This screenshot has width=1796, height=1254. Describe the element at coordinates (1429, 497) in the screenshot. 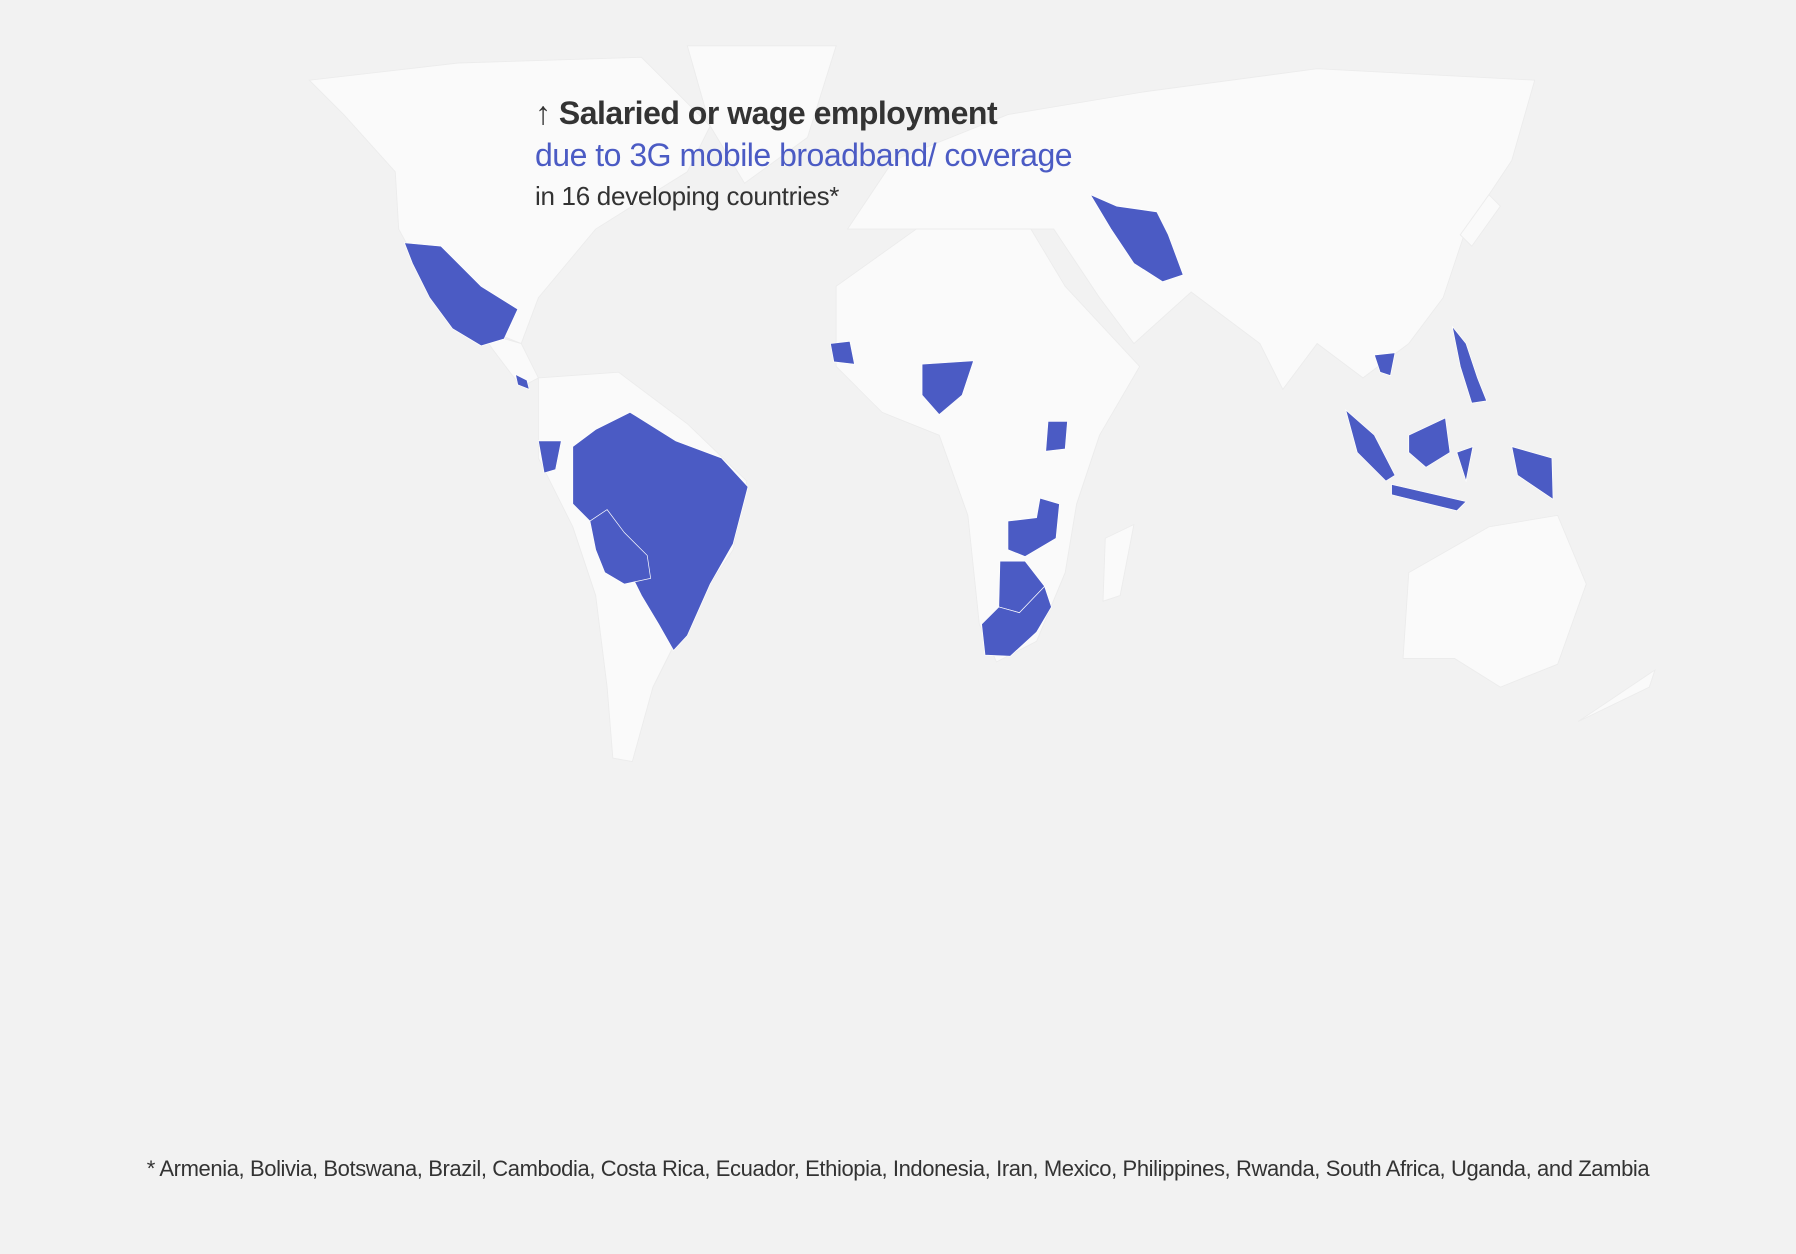

I see `country-indonesia-java` at that location.